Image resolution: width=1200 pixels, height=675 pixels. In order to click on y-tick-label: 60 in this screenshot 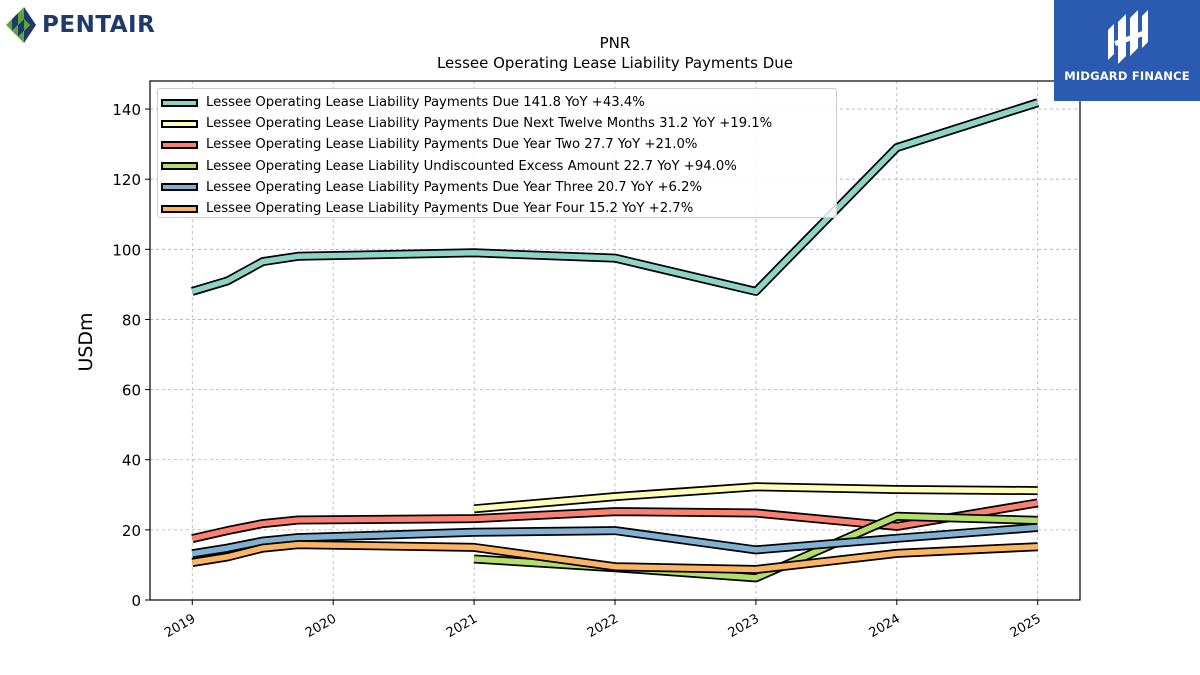, I will do `click(131, 391)`.